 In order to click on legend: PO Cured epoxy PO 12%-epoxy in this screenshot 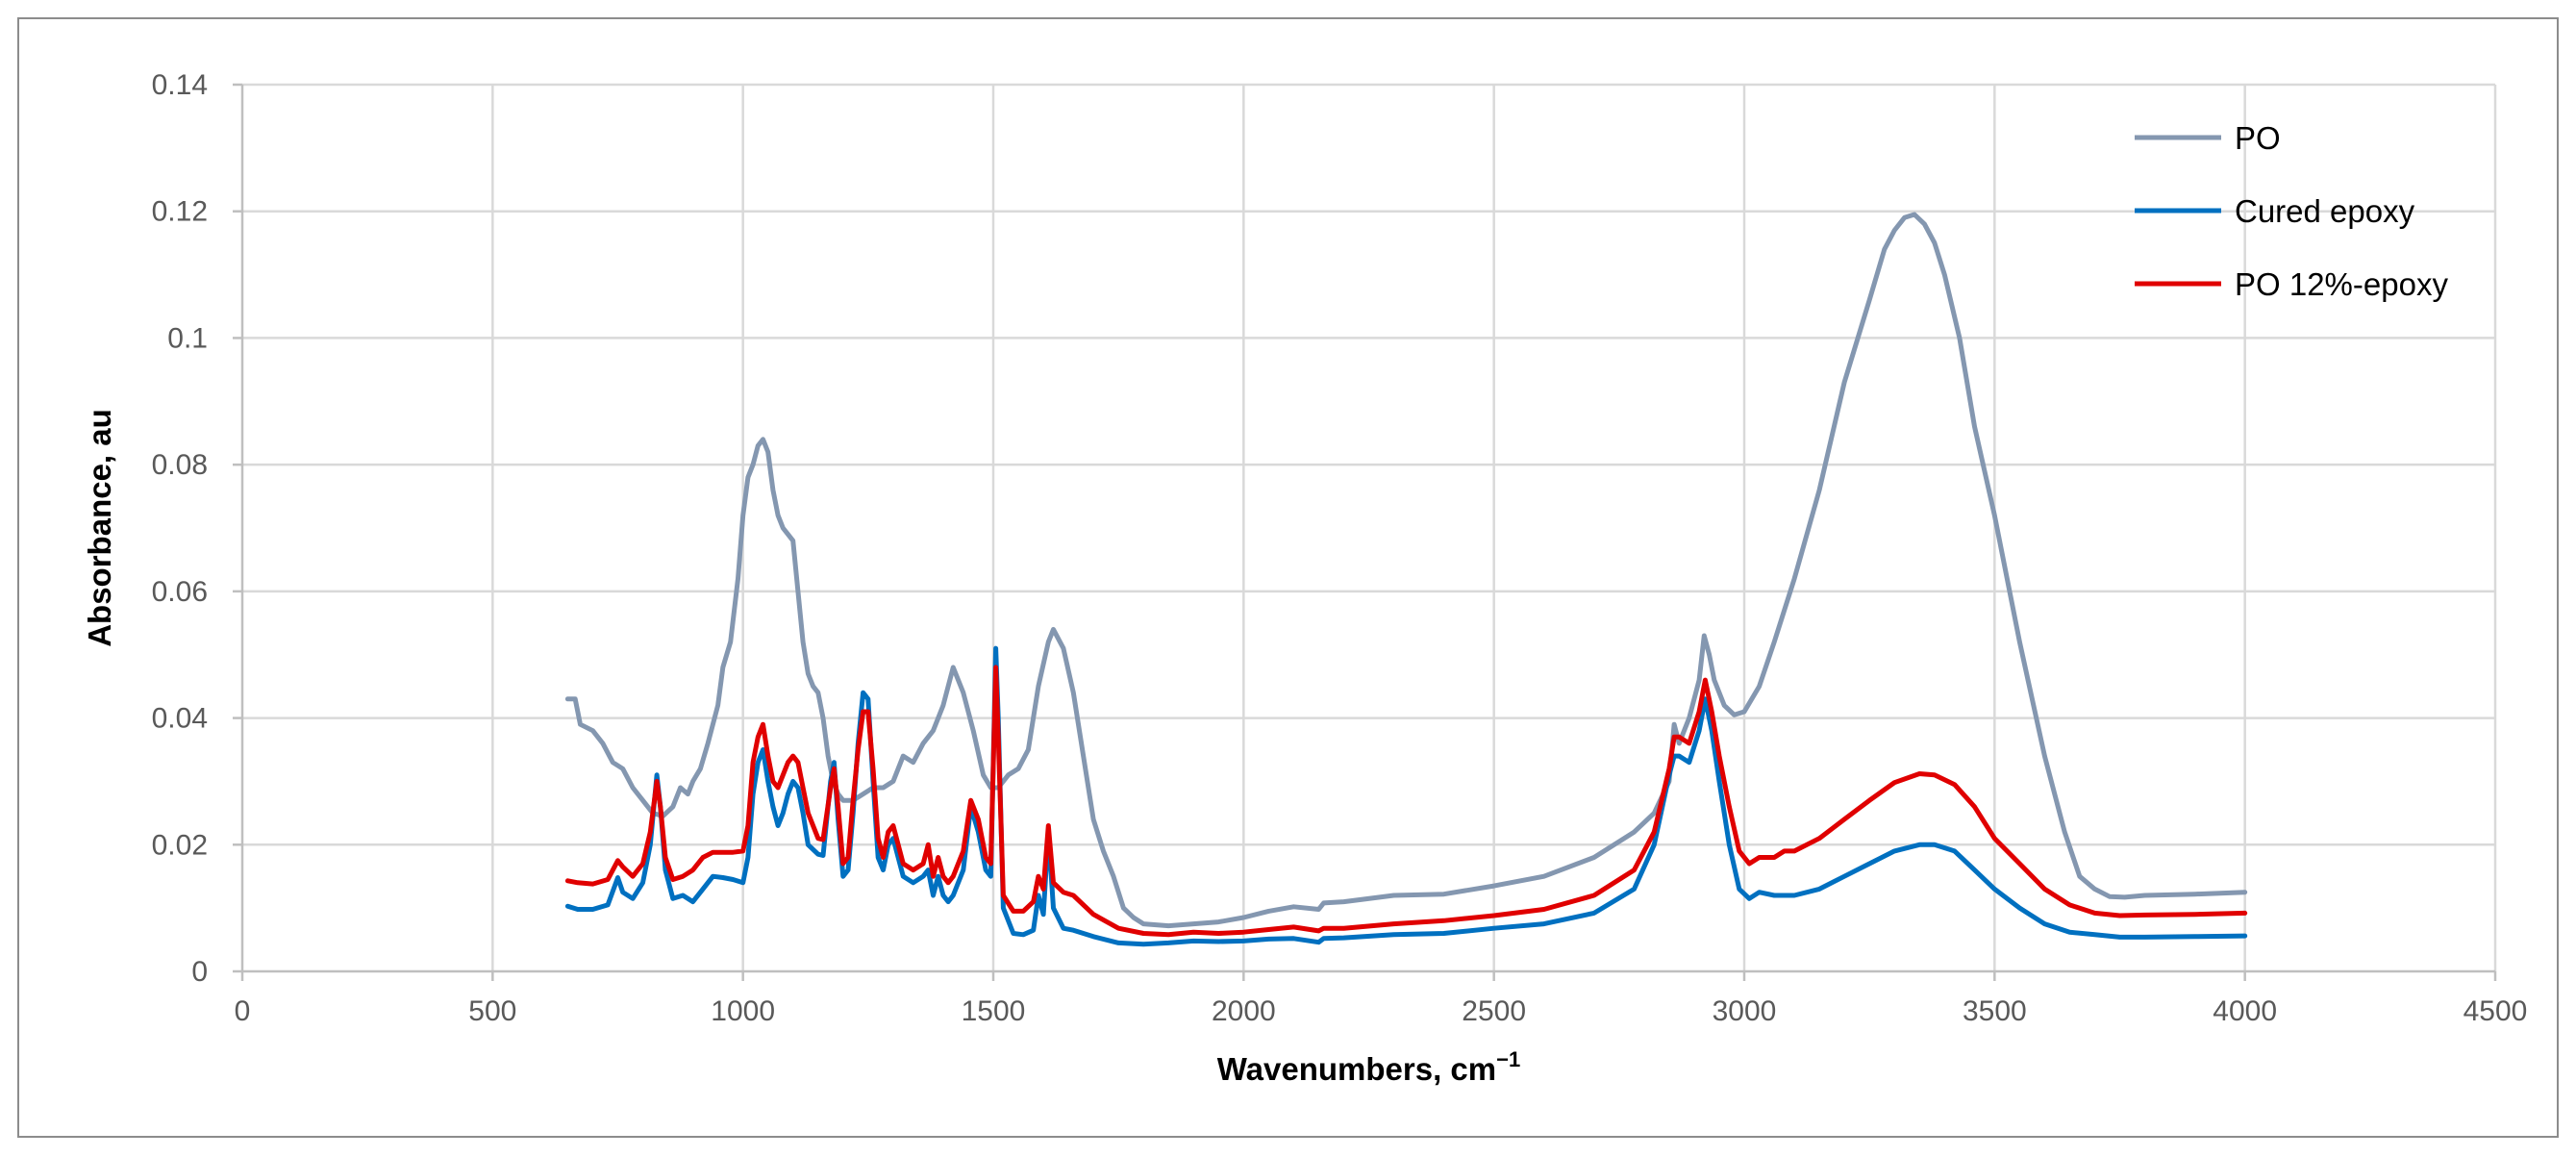, I will do `click(2291, 211)`.